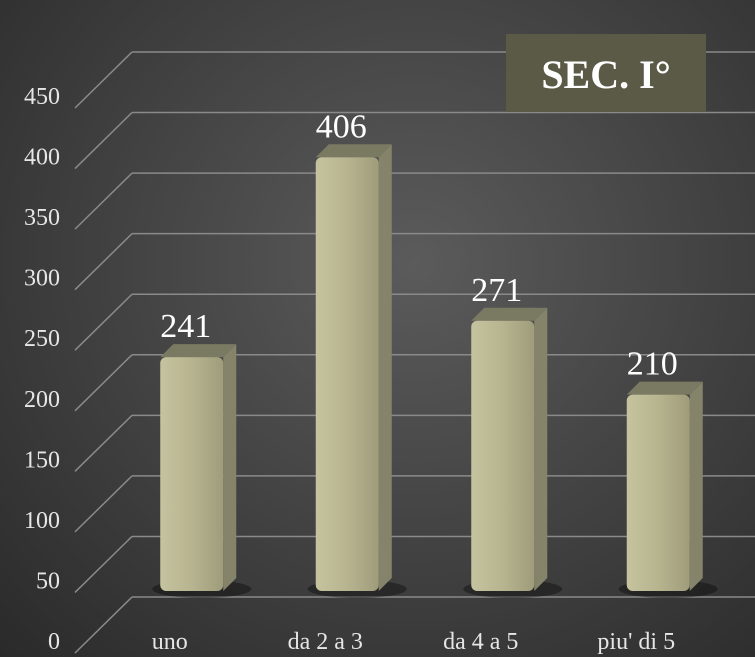  I want to click on chart-title: SEC. I°, so click(605, 74).